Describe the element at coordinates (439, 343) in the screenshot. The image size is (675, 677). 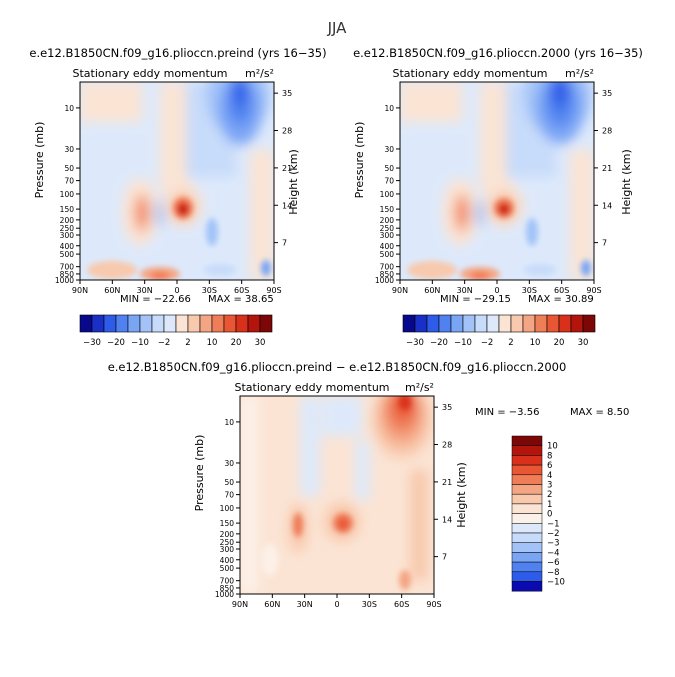
I see `colorbar-label-2000: −20` at that location.